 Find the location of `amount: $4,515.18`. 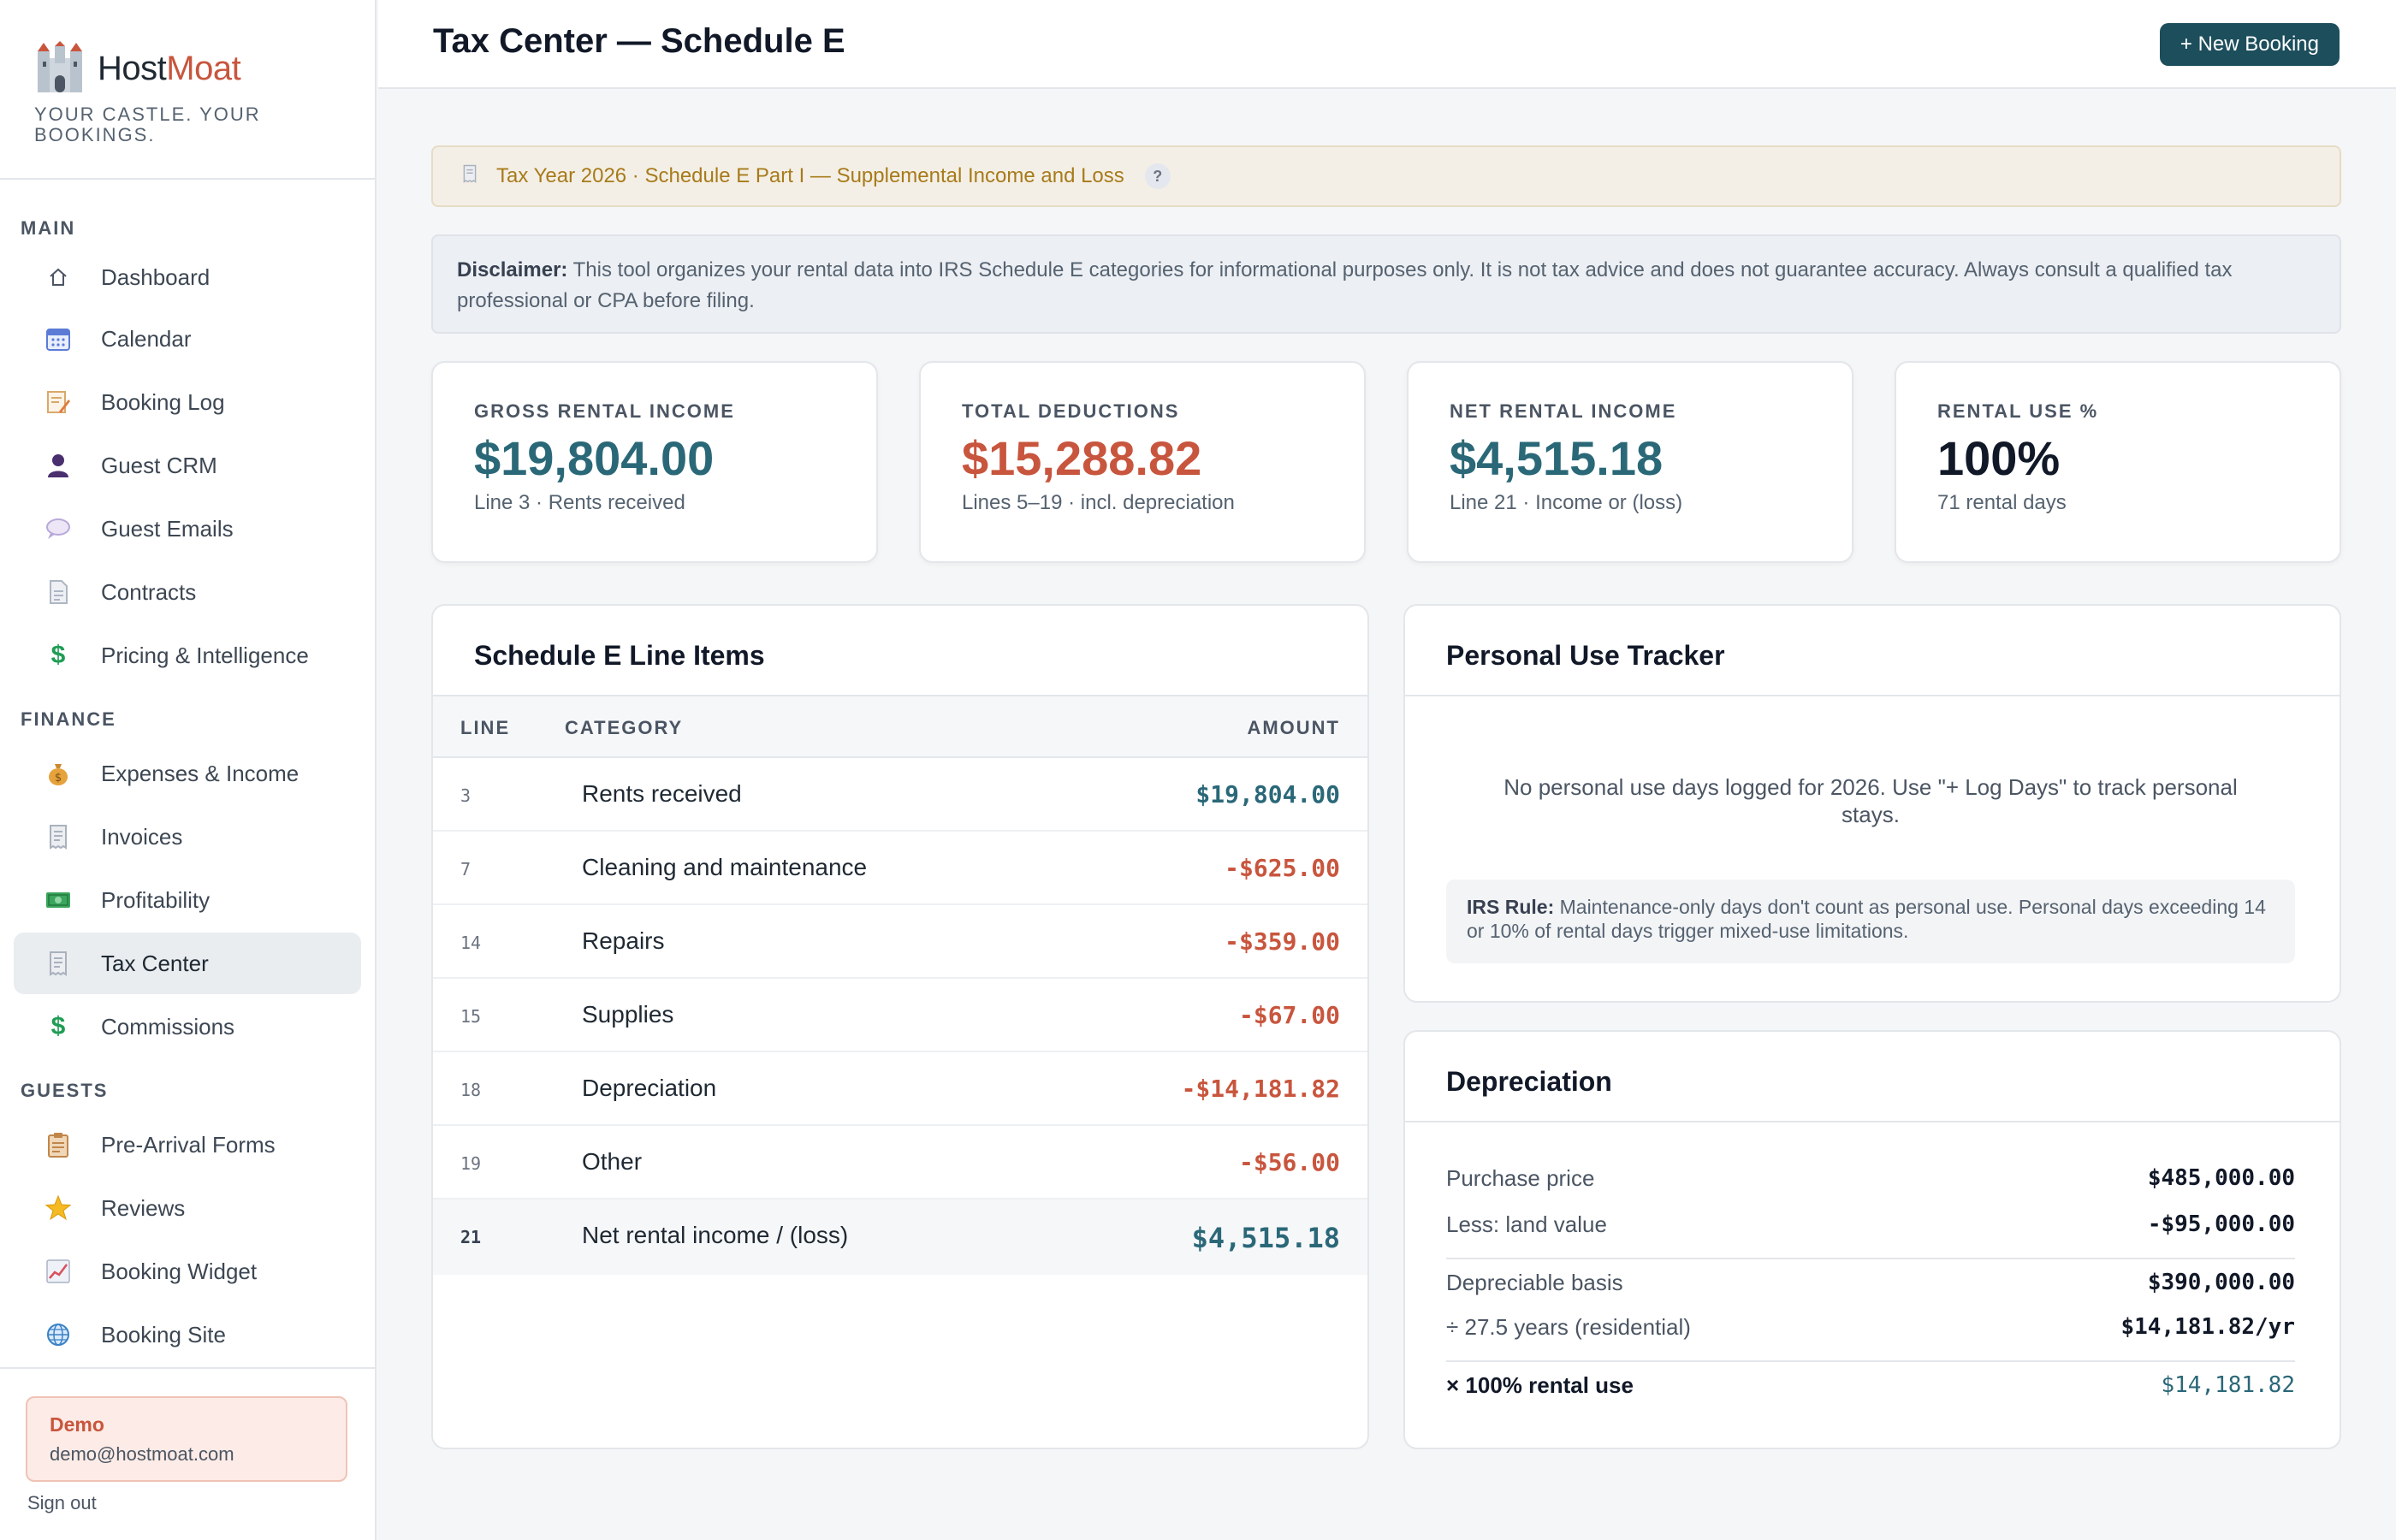

amount: $4,515.18 is located at coordinates (1265, 1238).